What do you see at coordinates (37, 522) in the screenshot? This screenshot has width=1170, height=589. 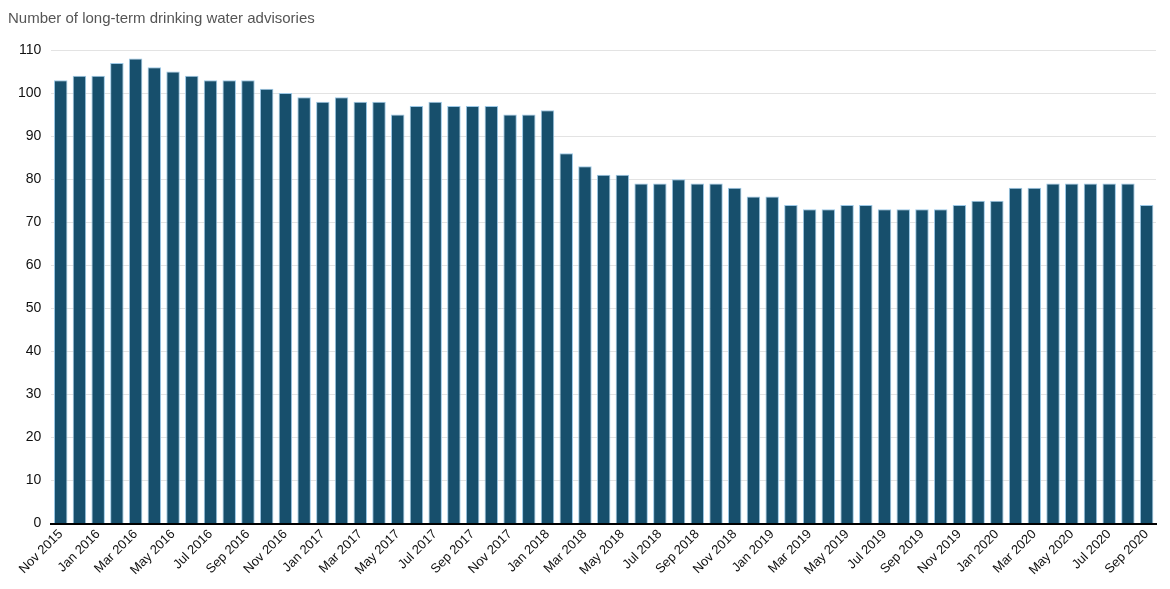 I see `y-tick-label: 0` at bounding box center [37, 522].